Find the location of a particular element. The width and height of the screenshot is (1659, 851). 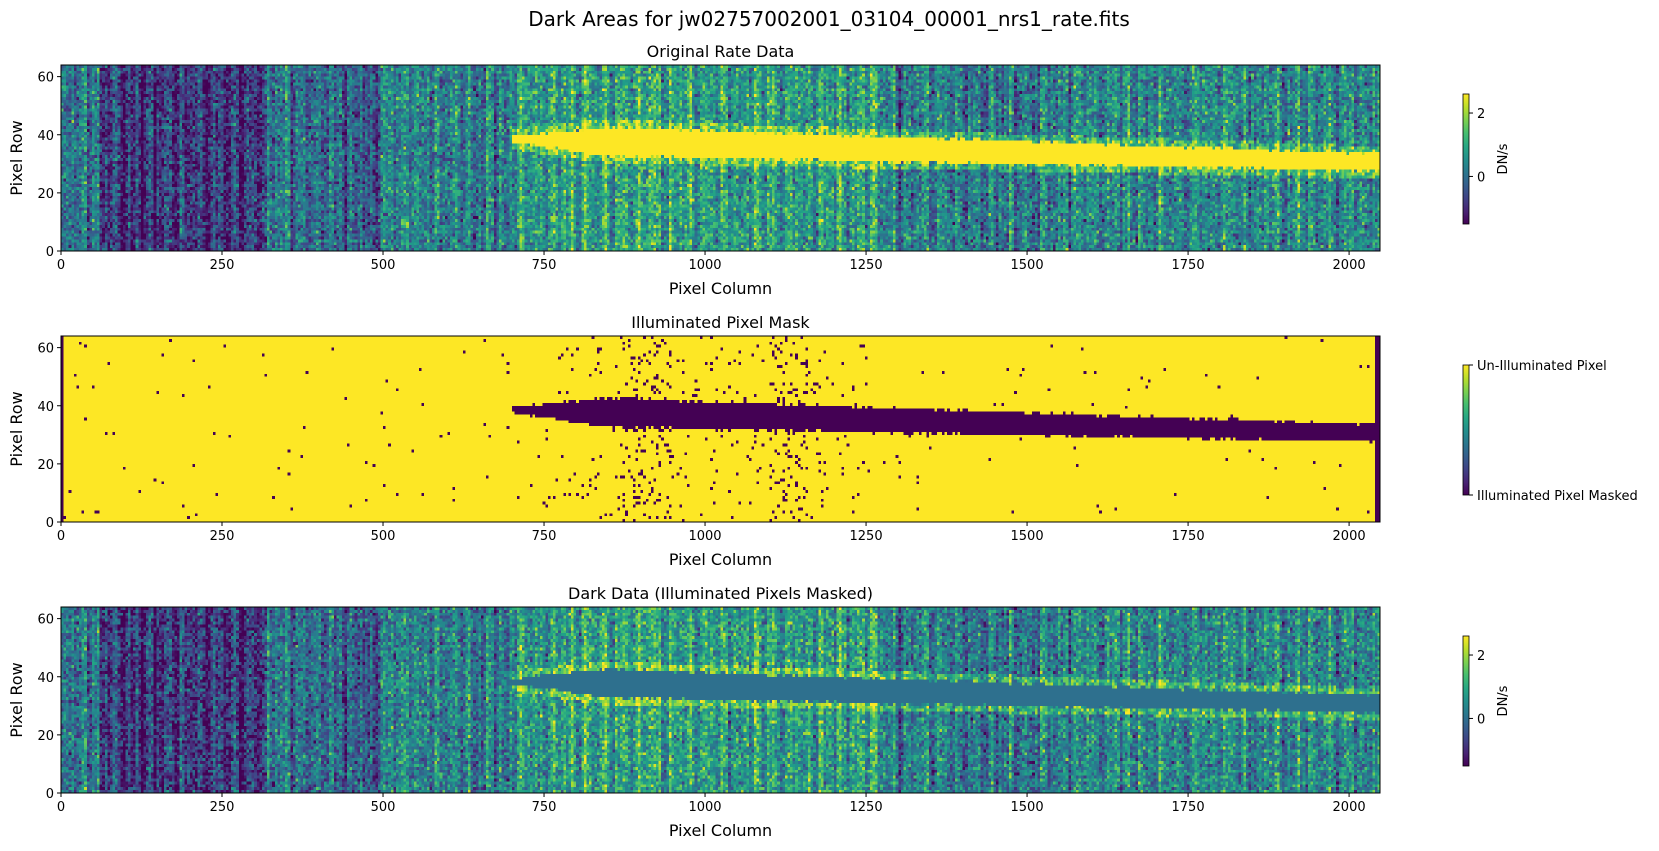

colorbar-tick-label: Illuminated Pixel Masked is located at coordinates (1557, 496).